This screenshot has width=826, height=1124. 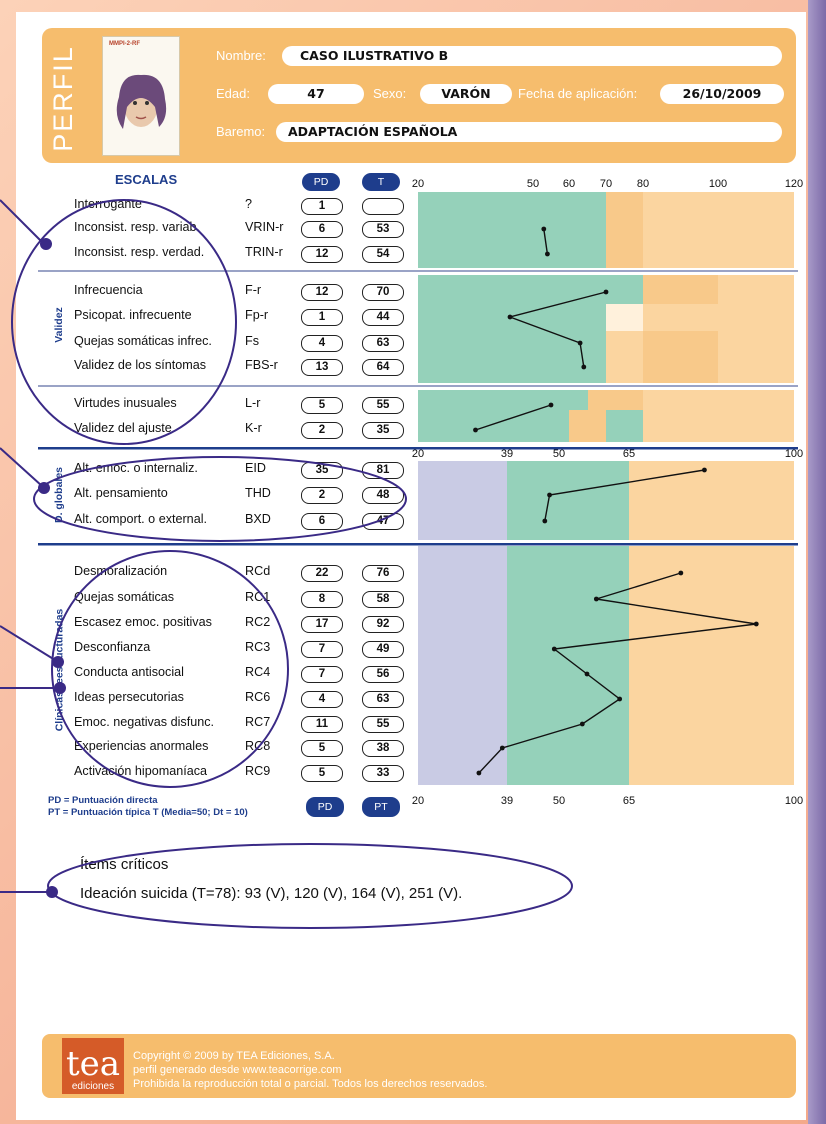 I want to click on test-cover-image: MMPI-2-RF, so click(x=141, y=96).